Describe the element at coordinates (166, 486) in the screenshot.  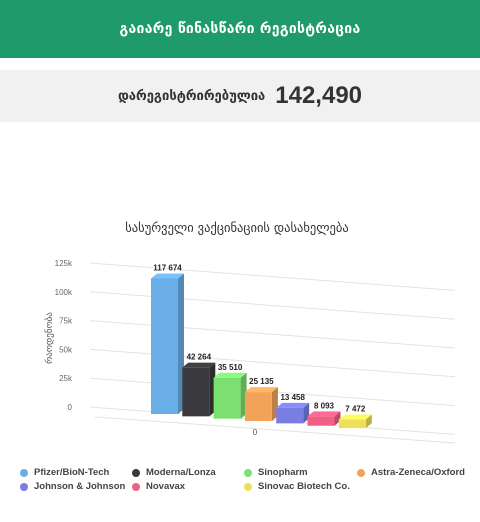
I see `legend-label: Novavax` at that location.